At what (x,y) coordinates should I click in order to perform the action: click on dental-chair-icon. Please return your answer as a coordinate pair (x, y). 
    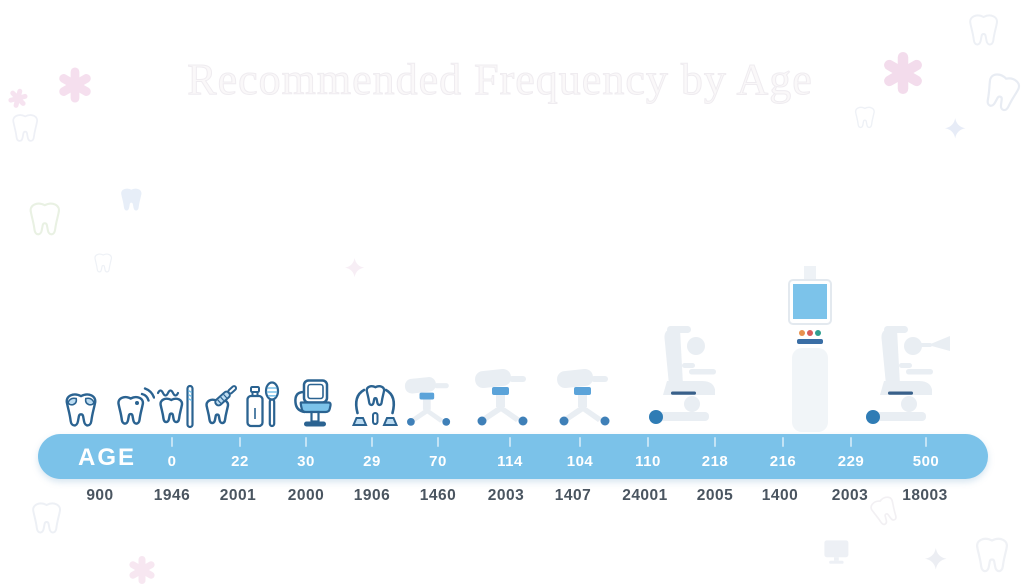
    Looking at the image, I should click on (313, 406).